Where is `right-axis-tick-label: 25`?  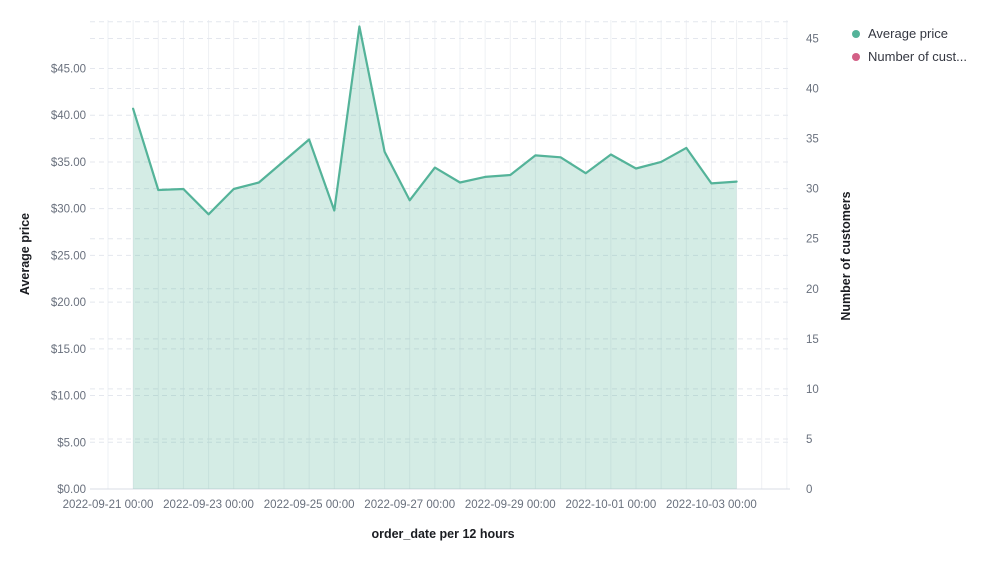
right-axis-tick-label: 25 is located at coordinates (812, 240).